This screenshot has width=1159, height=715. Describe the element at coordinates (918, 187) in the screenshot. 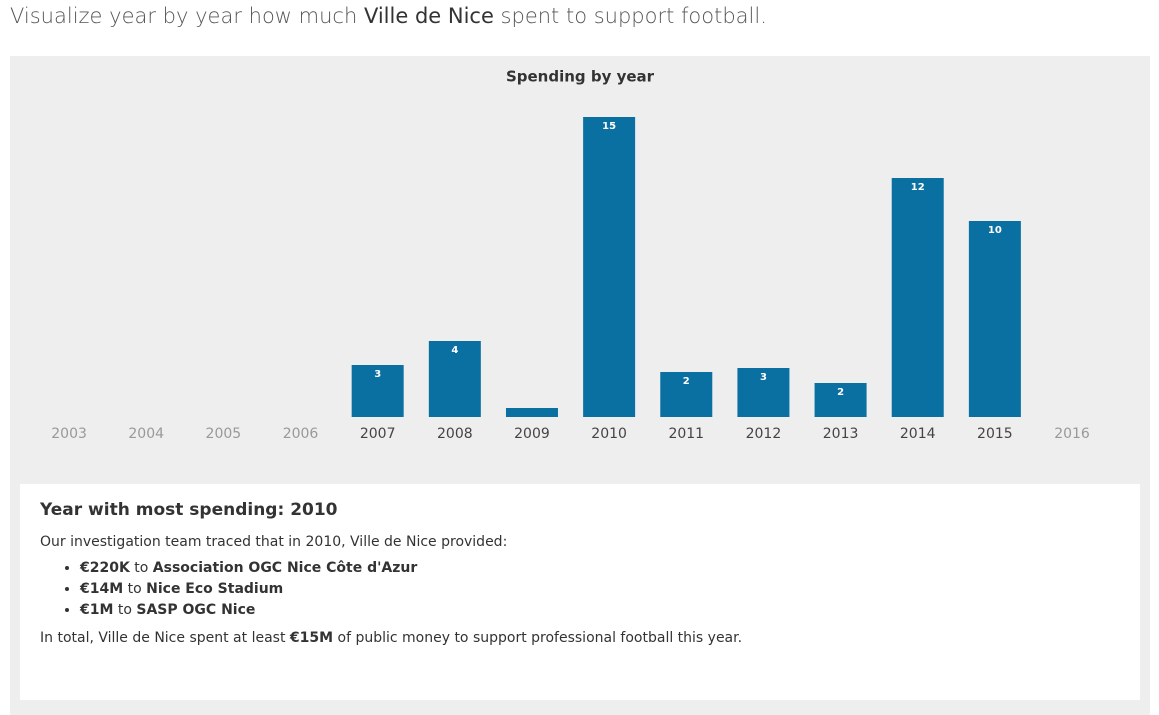

I see `data-label: 12` at that location.